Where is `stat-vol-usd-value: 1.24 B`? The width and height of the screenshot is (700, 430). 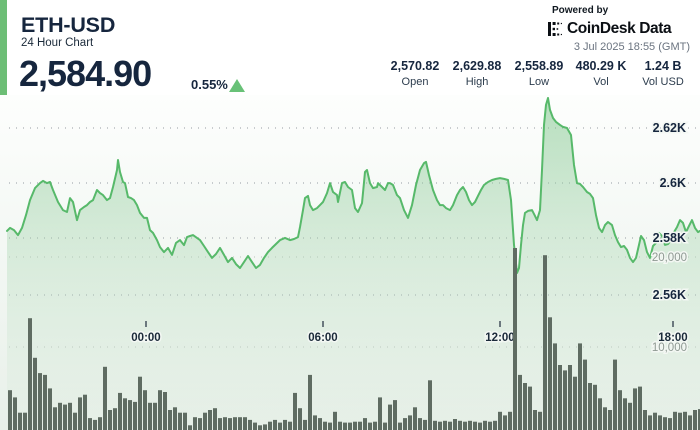 stat-vol-usd-value: 1.24 B is located at coordinates (663, 66).